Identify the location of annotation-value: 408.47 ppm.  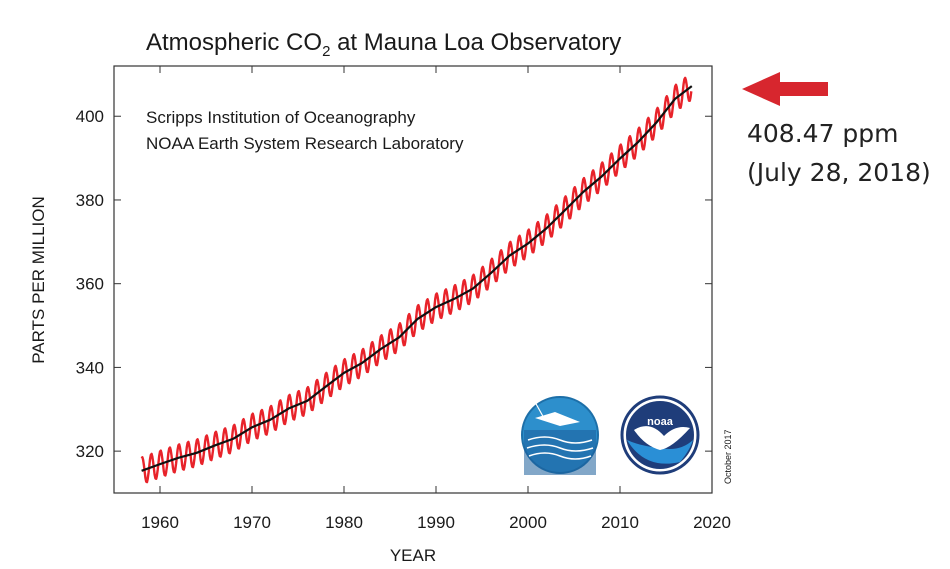
(823, 133).